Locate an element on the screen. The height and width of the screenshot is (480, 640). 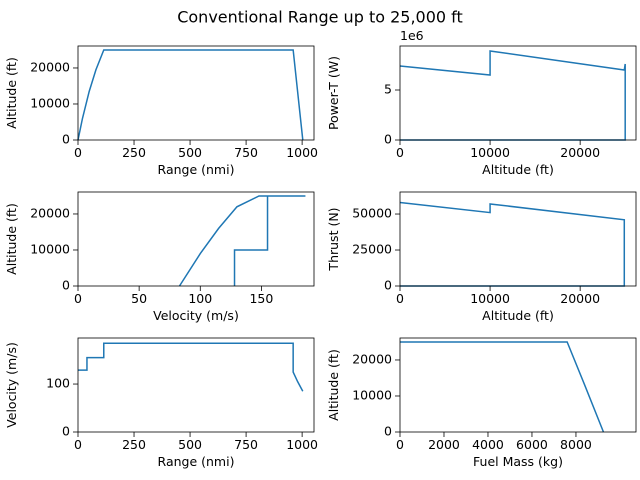
y-tick-label: 50000 is located at coordinates (372, 213).